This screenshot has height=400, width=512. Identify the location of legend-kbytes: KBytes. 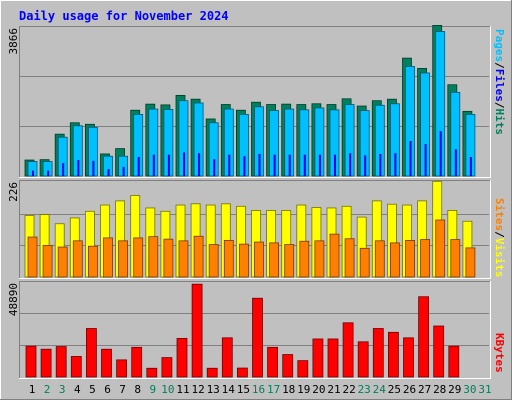
(499, 353).